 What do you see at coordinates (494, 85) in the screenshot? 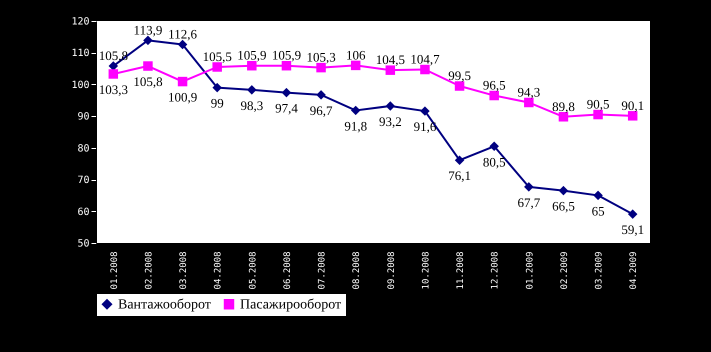
I see `data-label: 96,5` at bounding box center [494, 85].